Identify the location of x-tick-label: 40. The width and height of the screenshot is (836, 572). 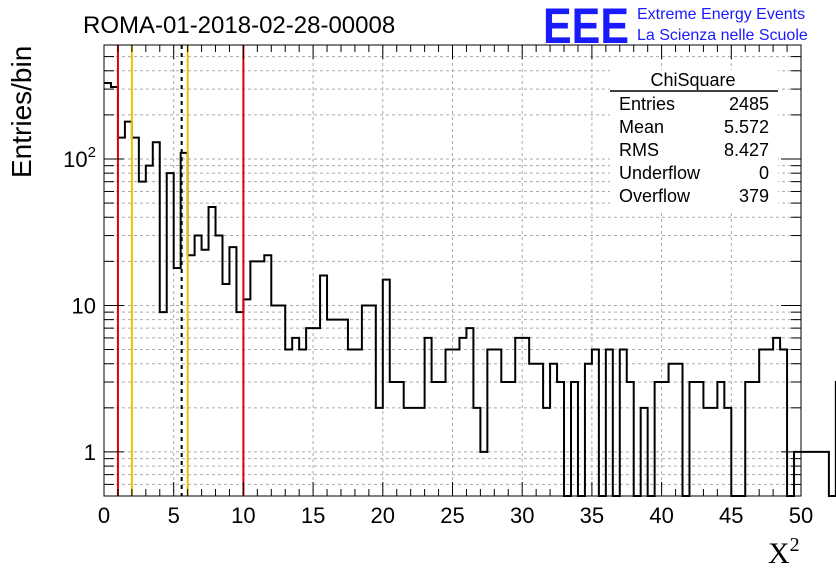
(661, 515).